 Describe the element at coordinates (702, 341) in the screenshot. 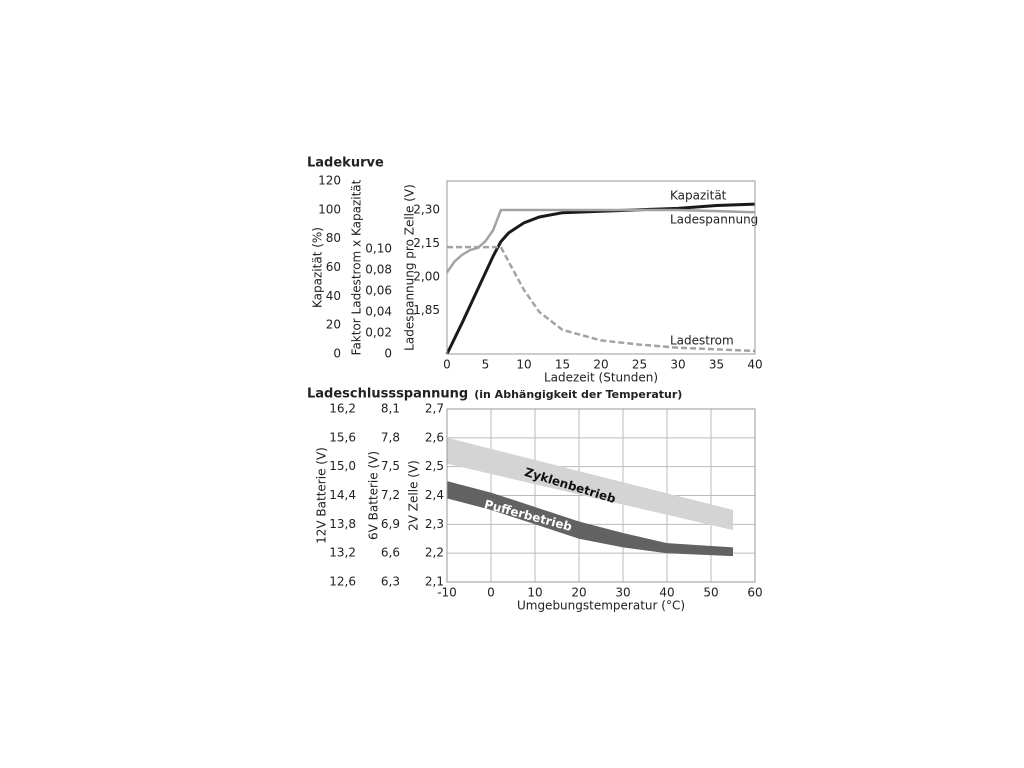

I see `series-label: Ladestrom` at that location.